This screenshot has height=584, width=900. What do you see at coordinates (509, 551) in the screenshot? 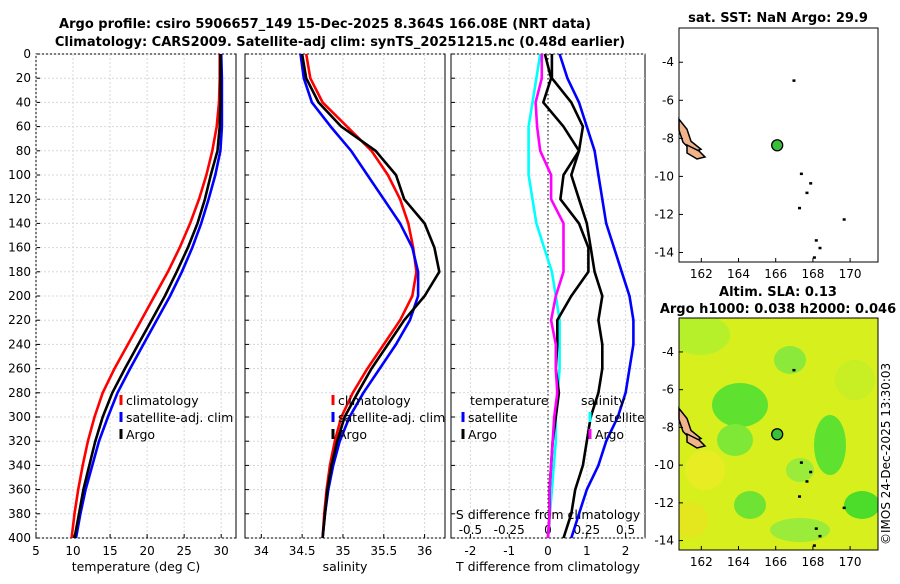
I see `difference-profile-xtick-label: -1` at bounding box center [509, 551].